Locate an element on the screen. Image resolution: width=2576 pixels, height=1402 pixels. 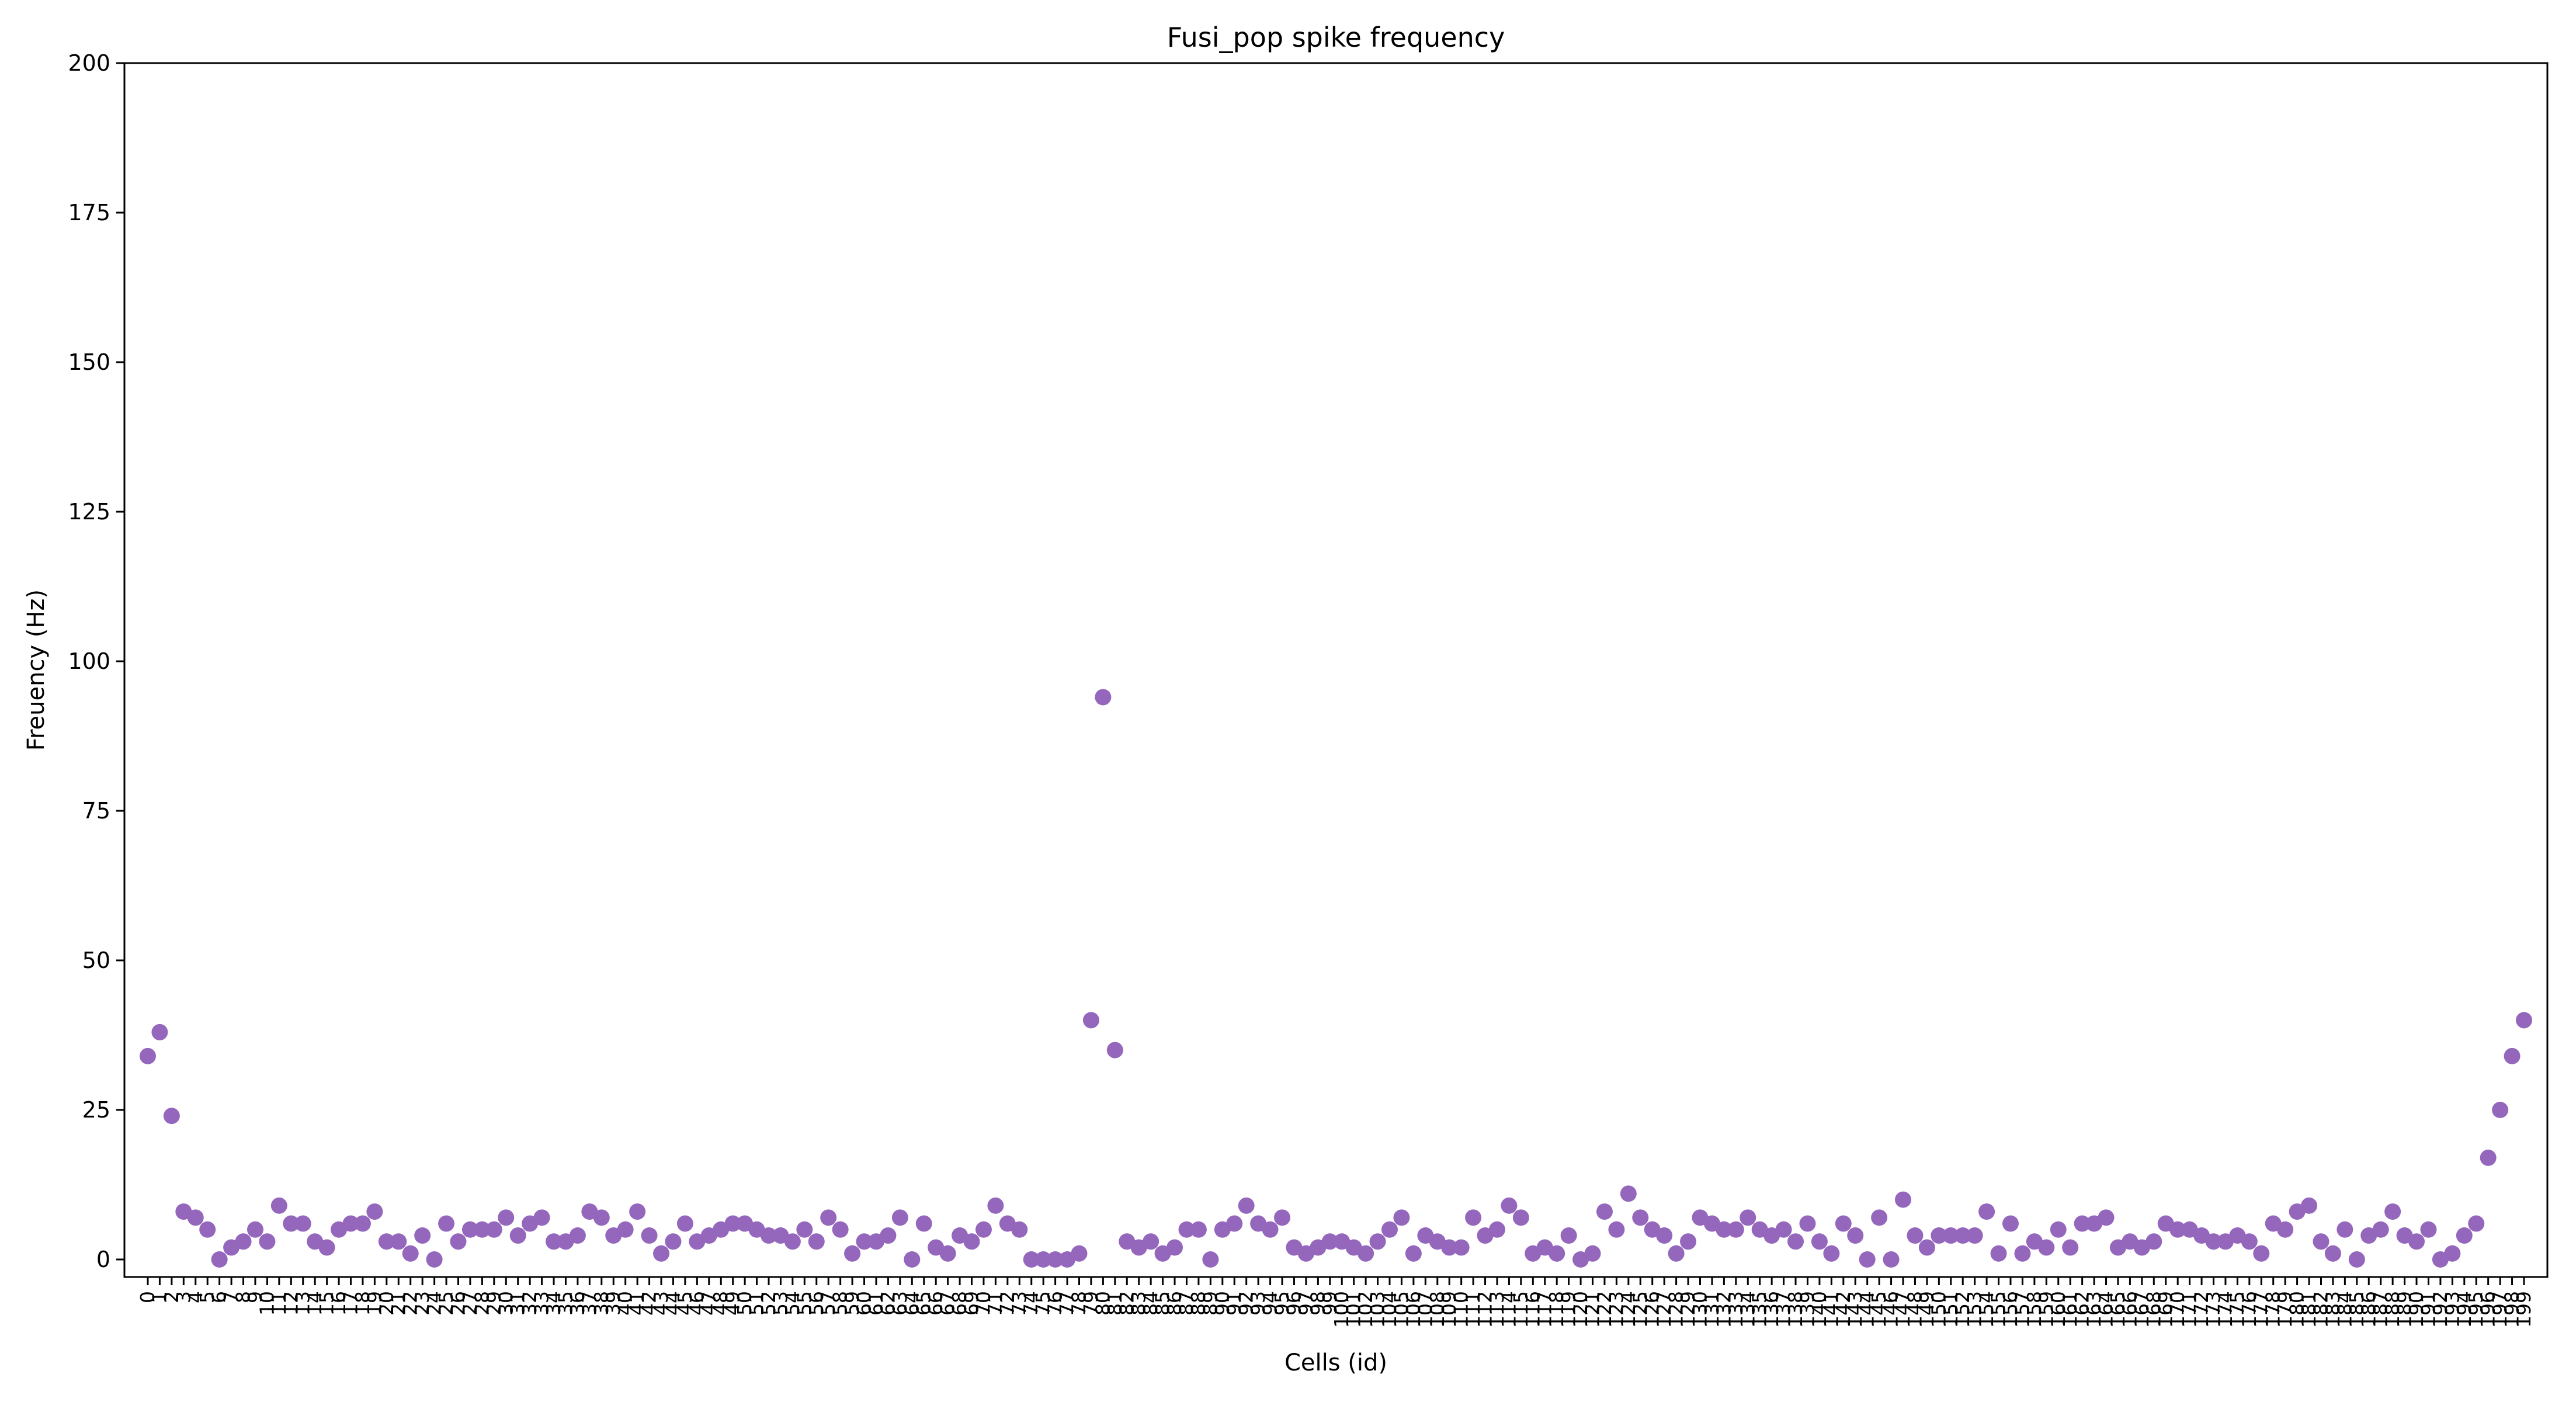
x-tick-label: 8 is located at coordinates (243, 1297).